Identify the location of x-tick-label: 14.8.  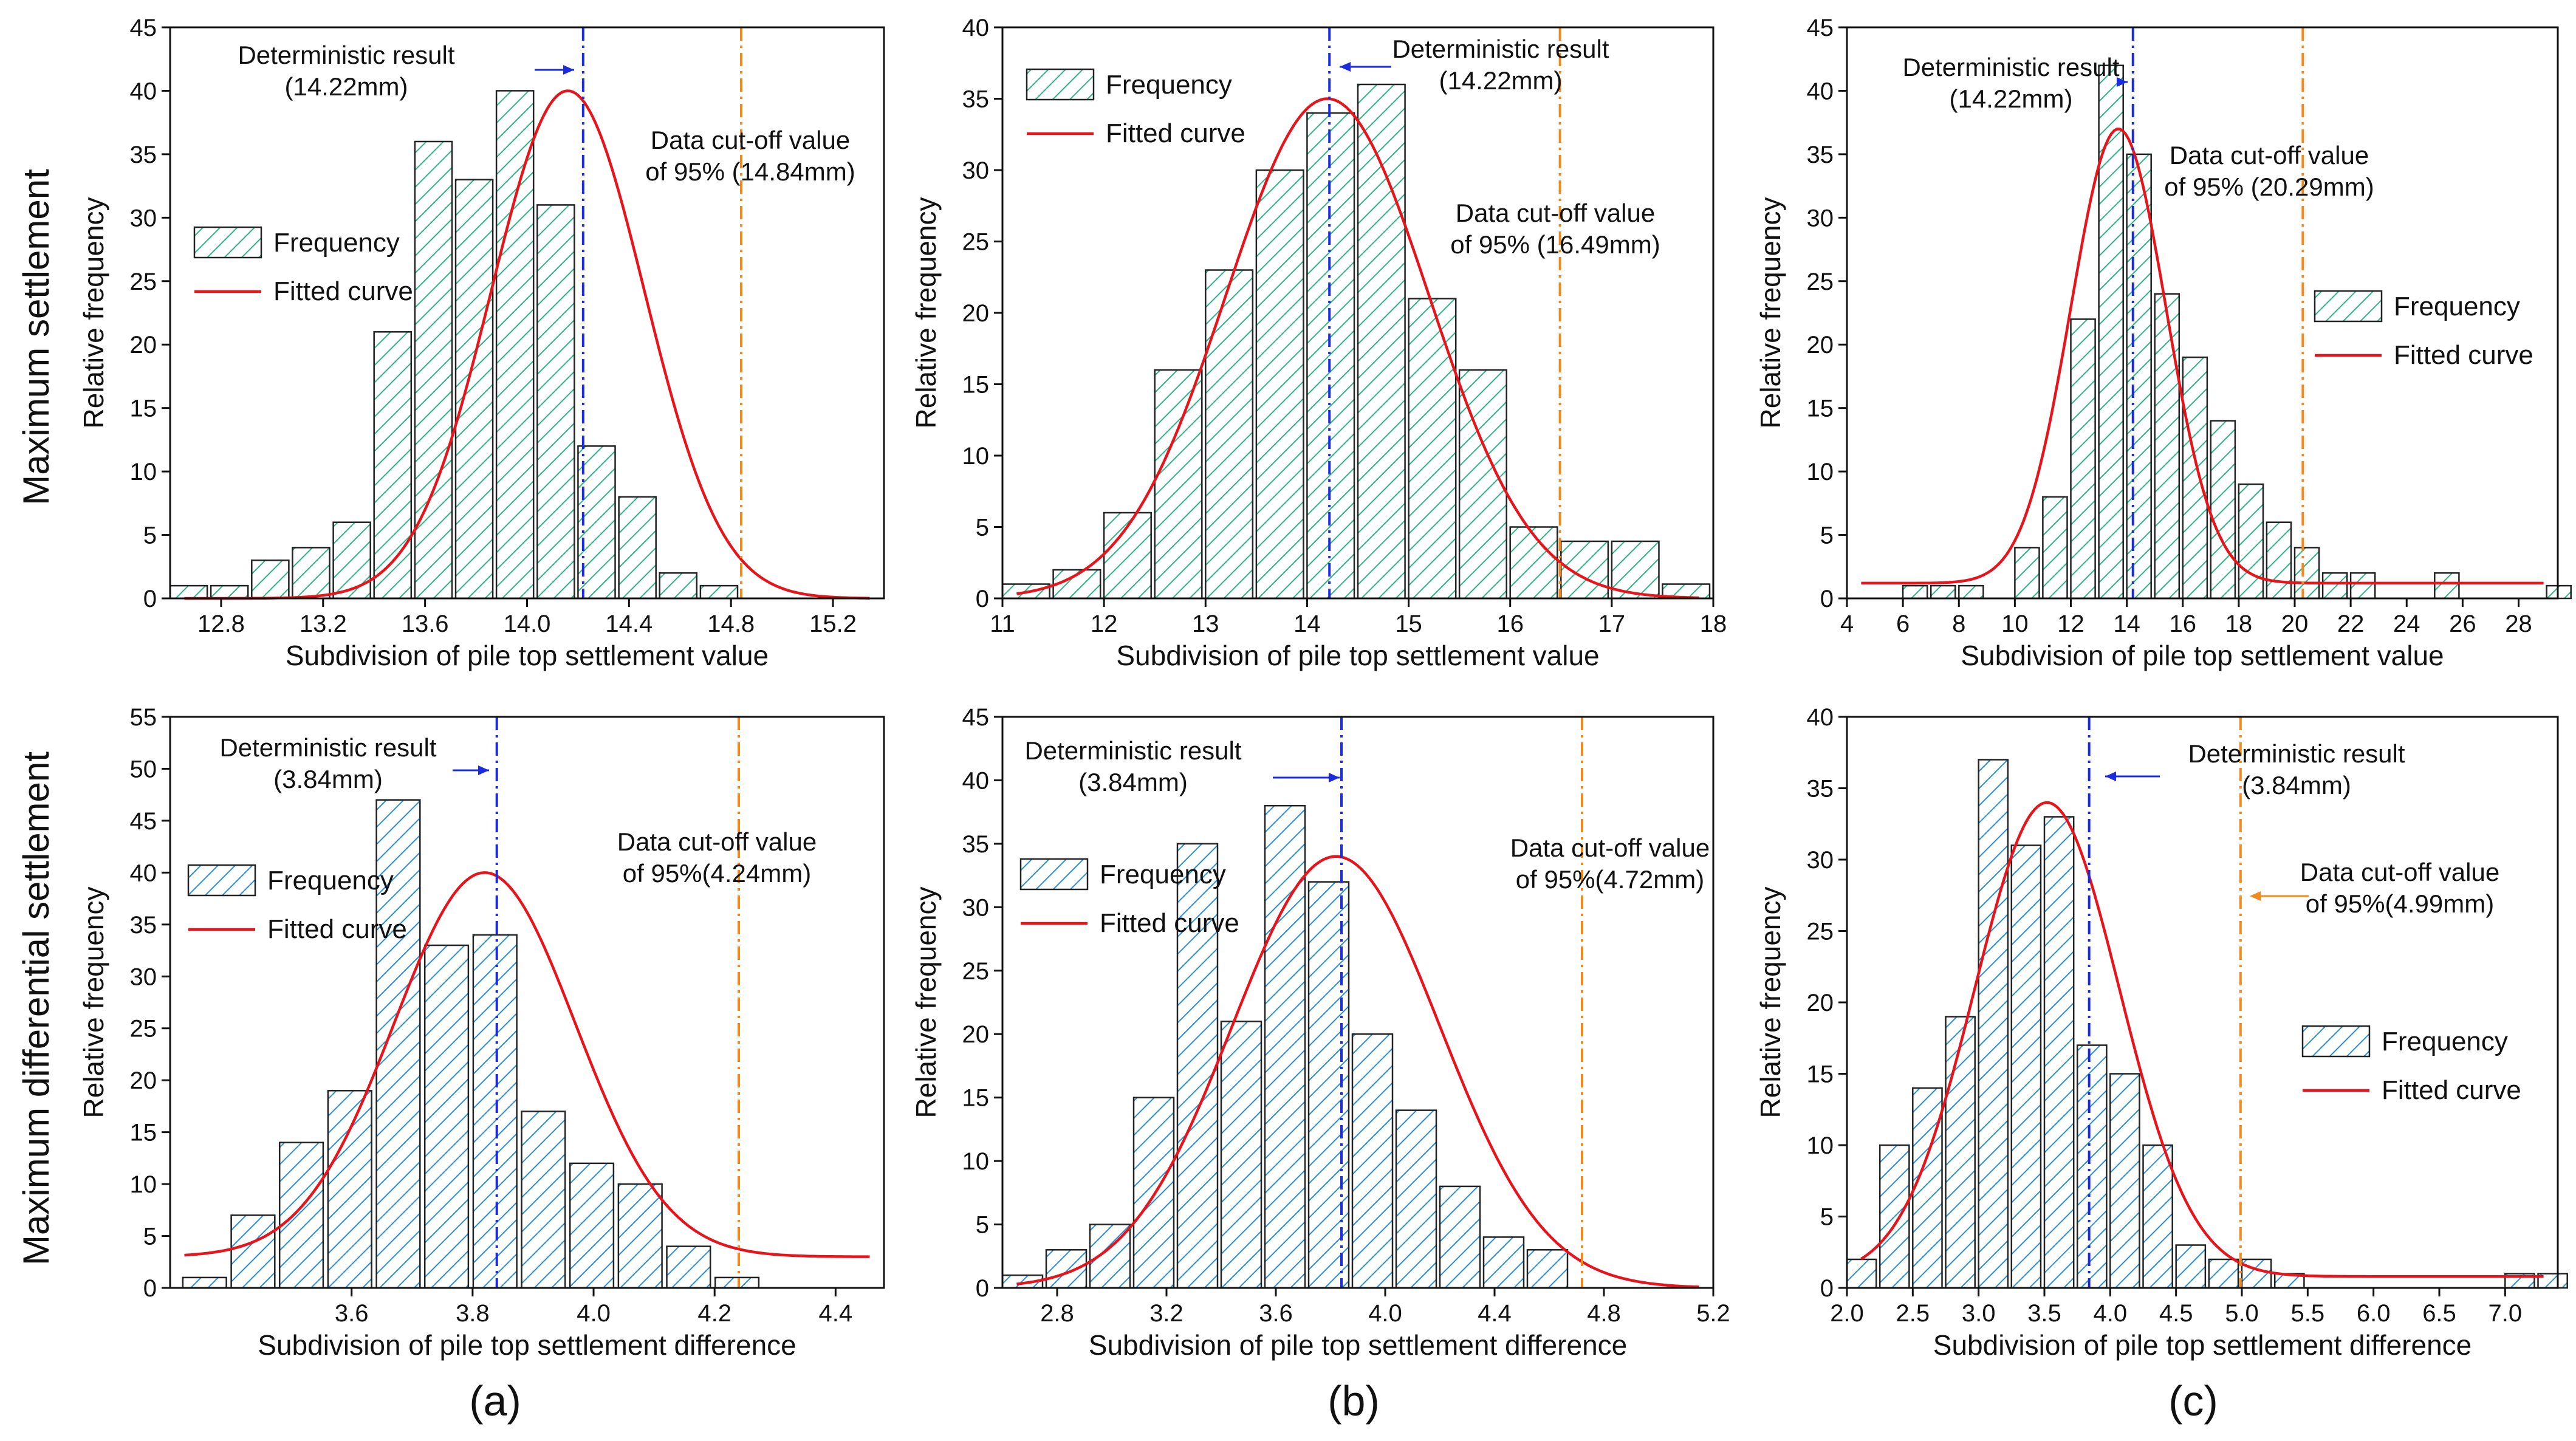
(731, 624).